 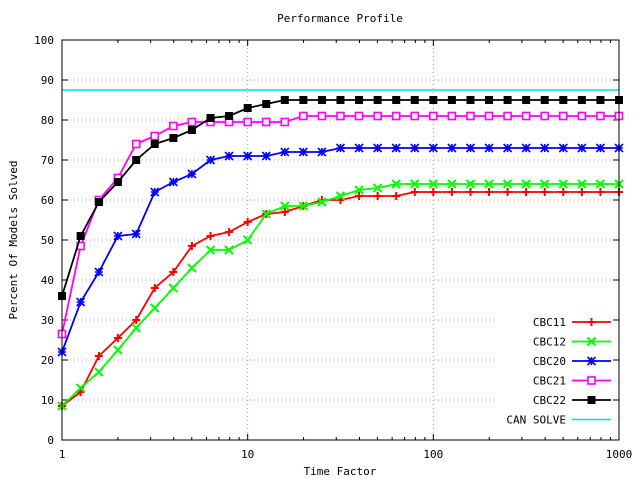 What do you see at coordinates (44, 40) in the screenshot?
I see `y-tick-label: 100` at bounding box center [44, 40].